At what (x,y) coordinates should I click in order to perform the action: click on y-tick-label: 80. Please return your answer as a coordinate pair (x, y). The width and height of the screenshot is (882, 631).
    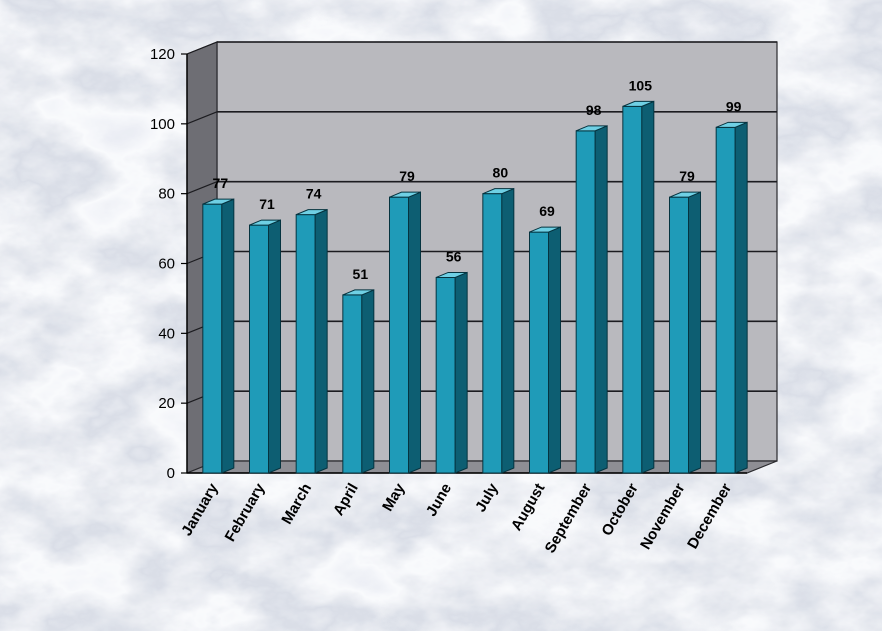
    Looking at the image, I should click on (166, 194).